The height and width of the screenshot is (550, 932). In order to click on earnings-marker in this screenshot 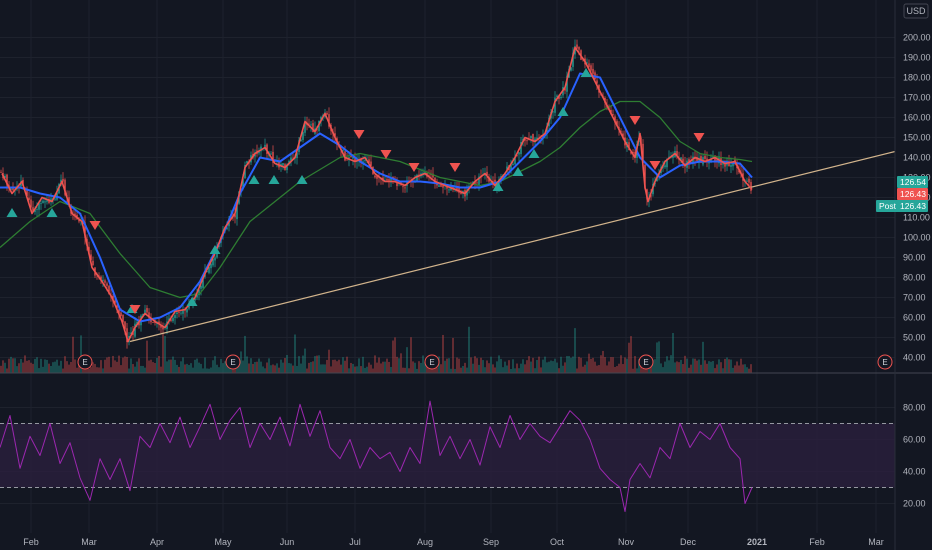, I will do `click(432, 362)`.